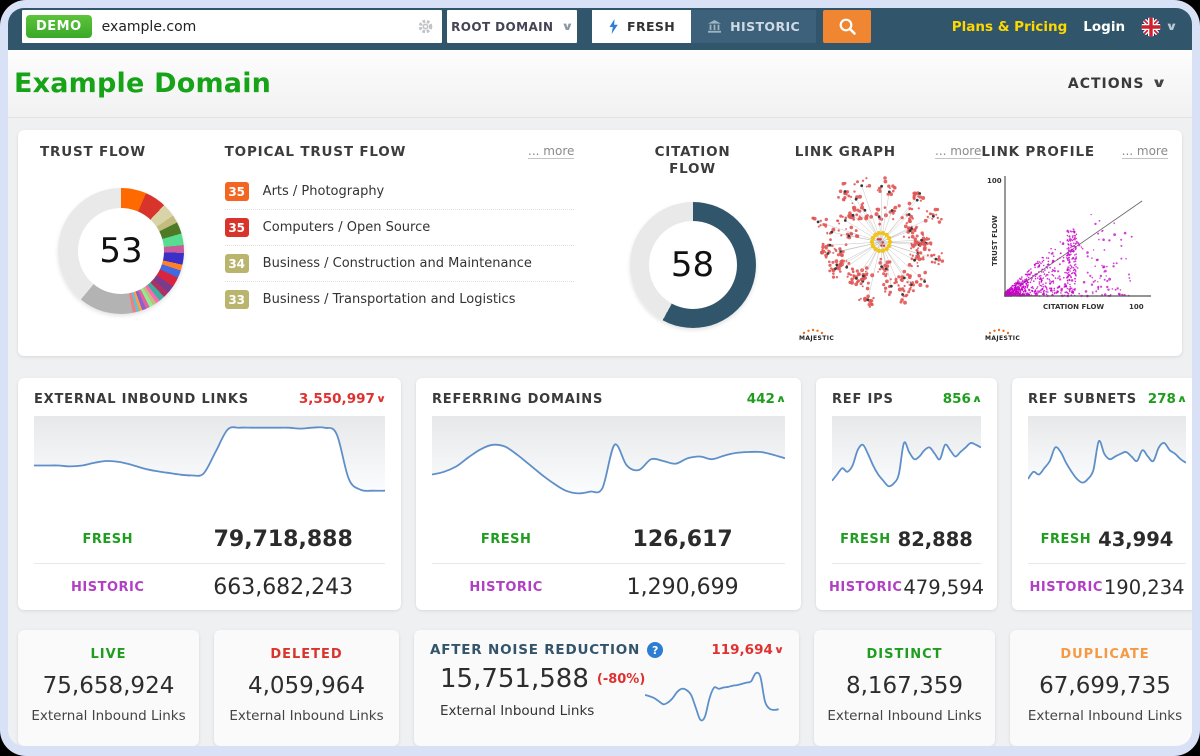  Describe the element at coordinates (863, 399) in the screenshot. I see `card-title: REF IPS` at that location.